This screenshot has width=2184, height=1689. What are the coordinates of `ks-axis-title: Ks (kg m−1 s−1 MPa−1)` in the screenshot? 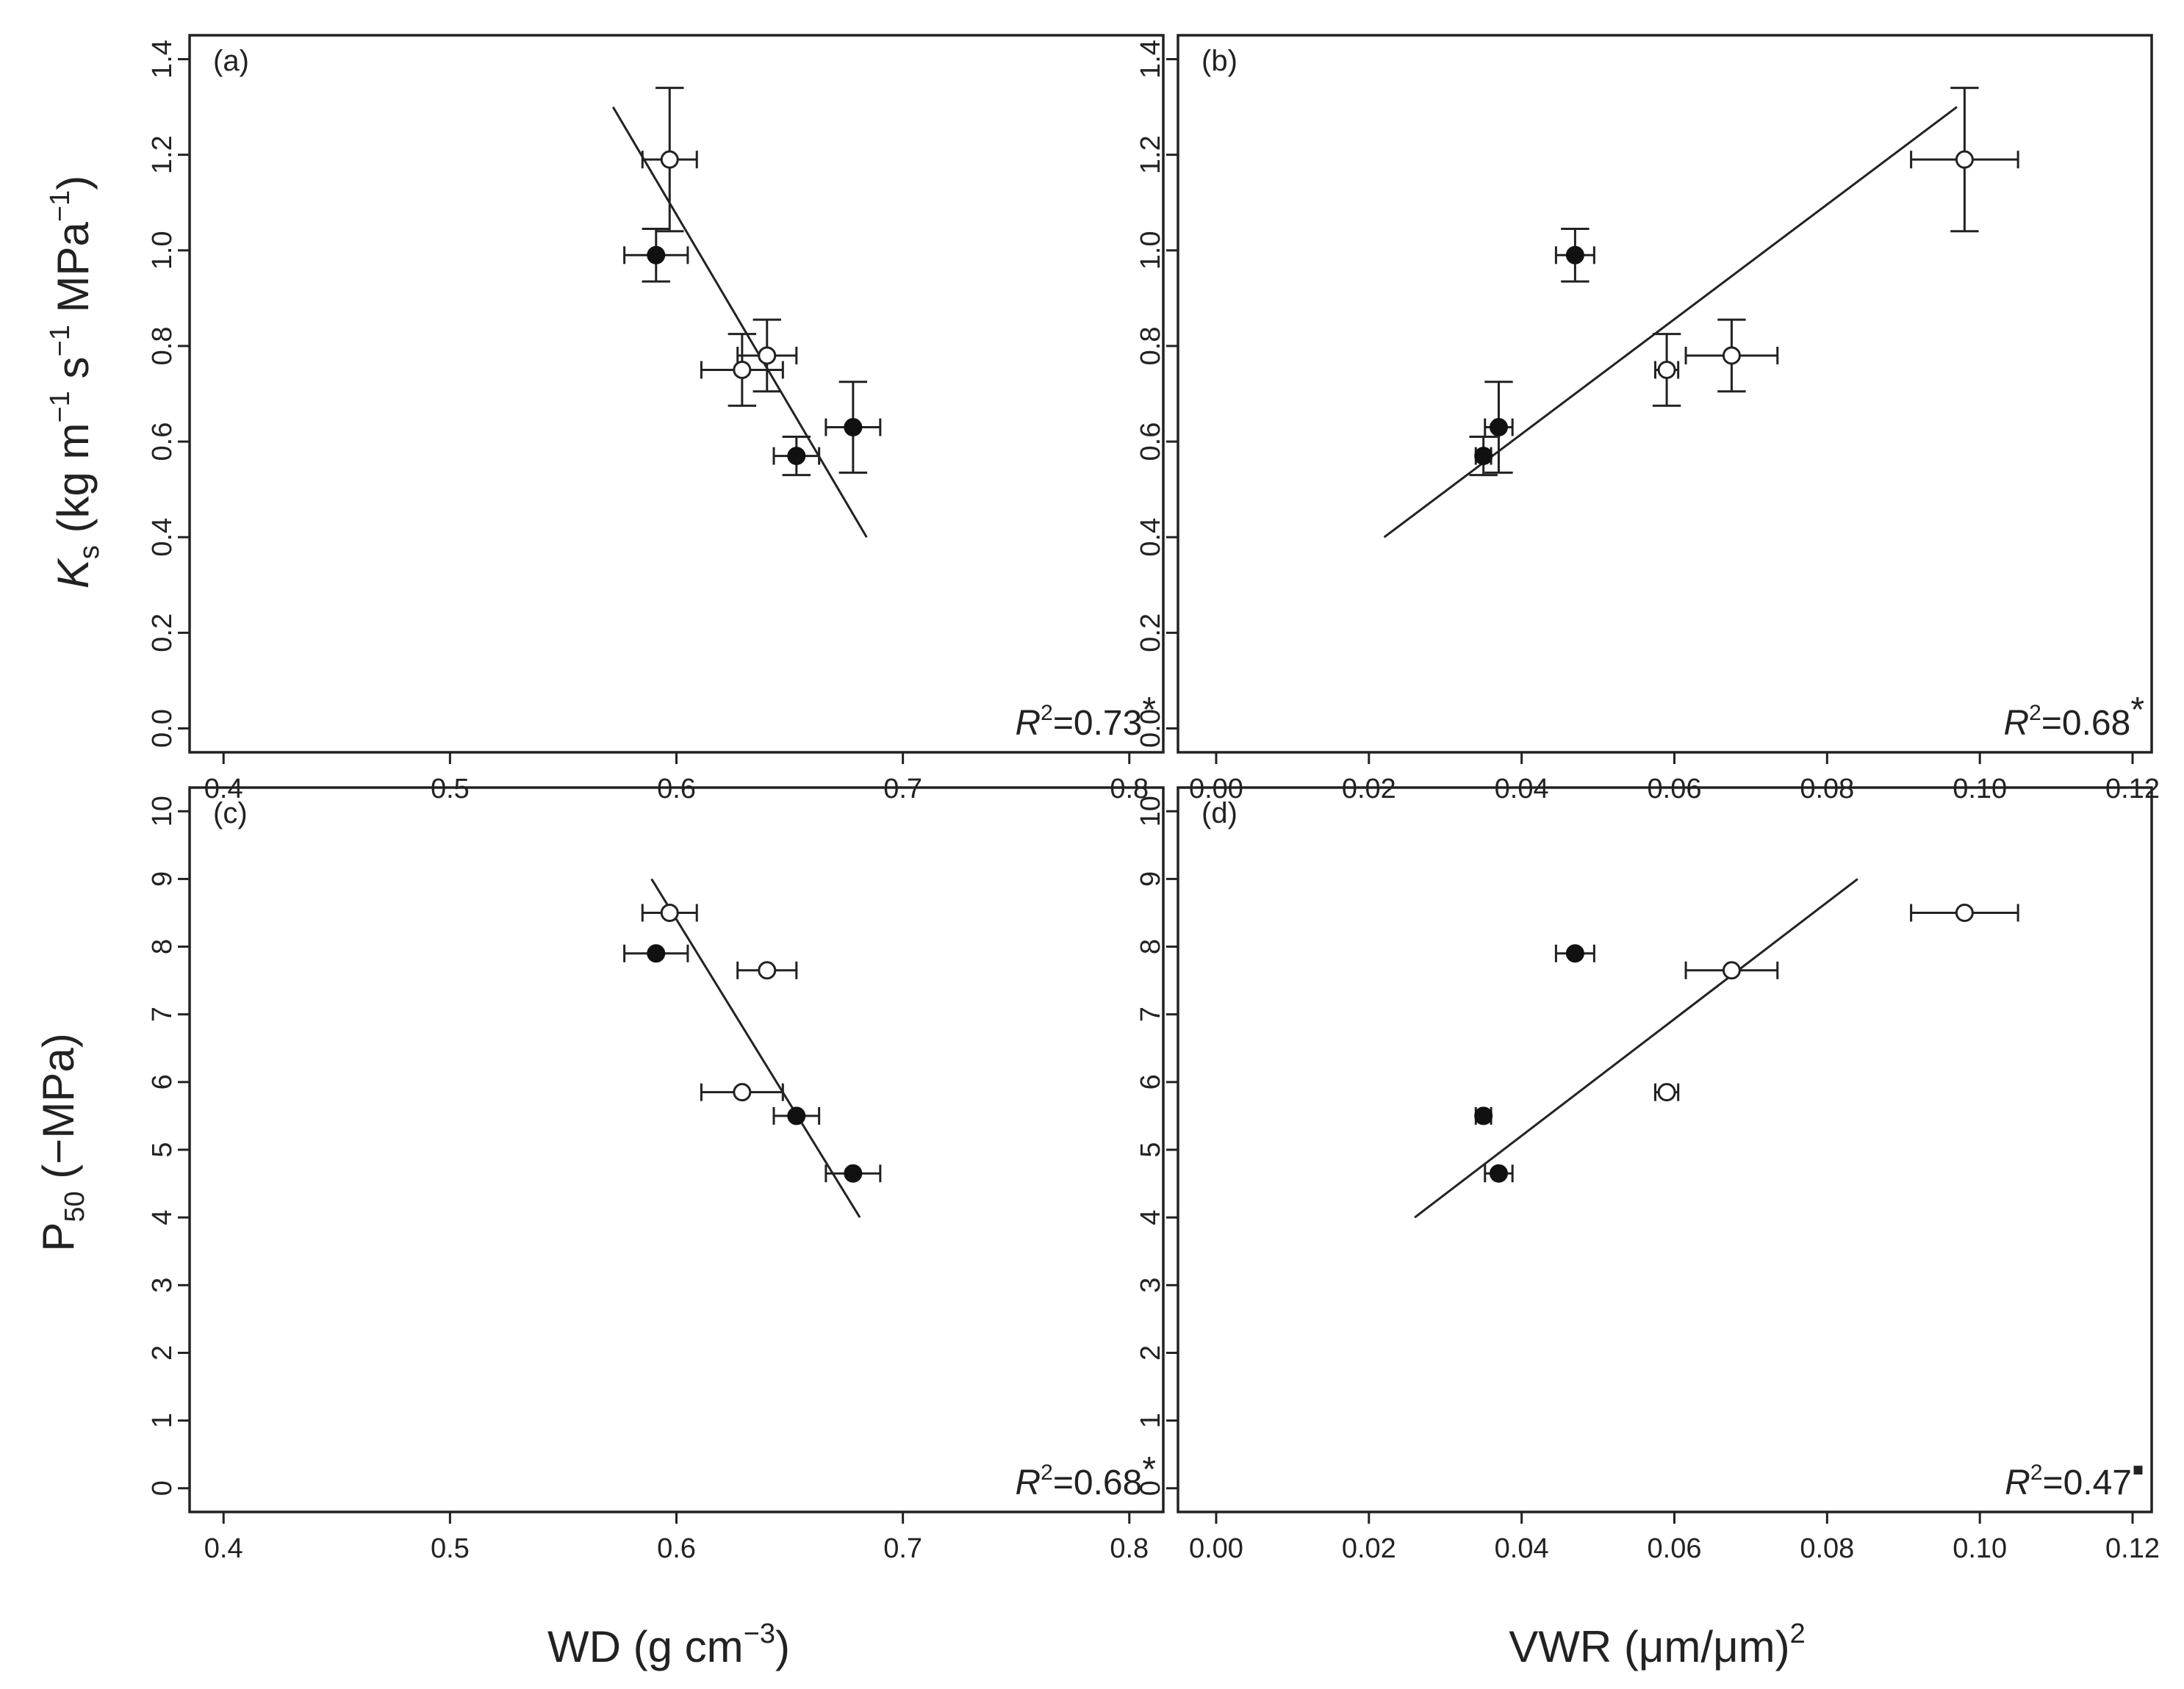 It's located at (75, 382).